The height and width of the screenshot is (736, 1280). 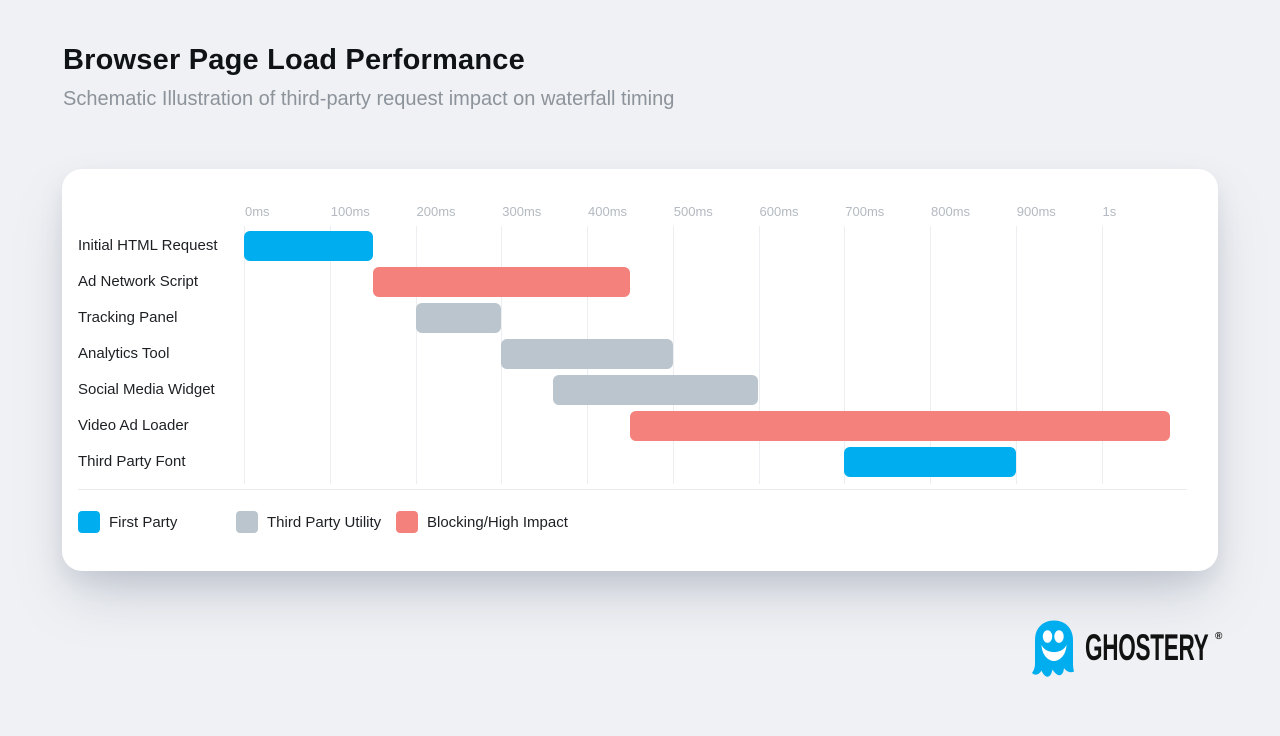 What do you see at coordinates (1109, 211) in the screenshot?
I see `axis-tick: 1s` at bounding box center [1109, 211].